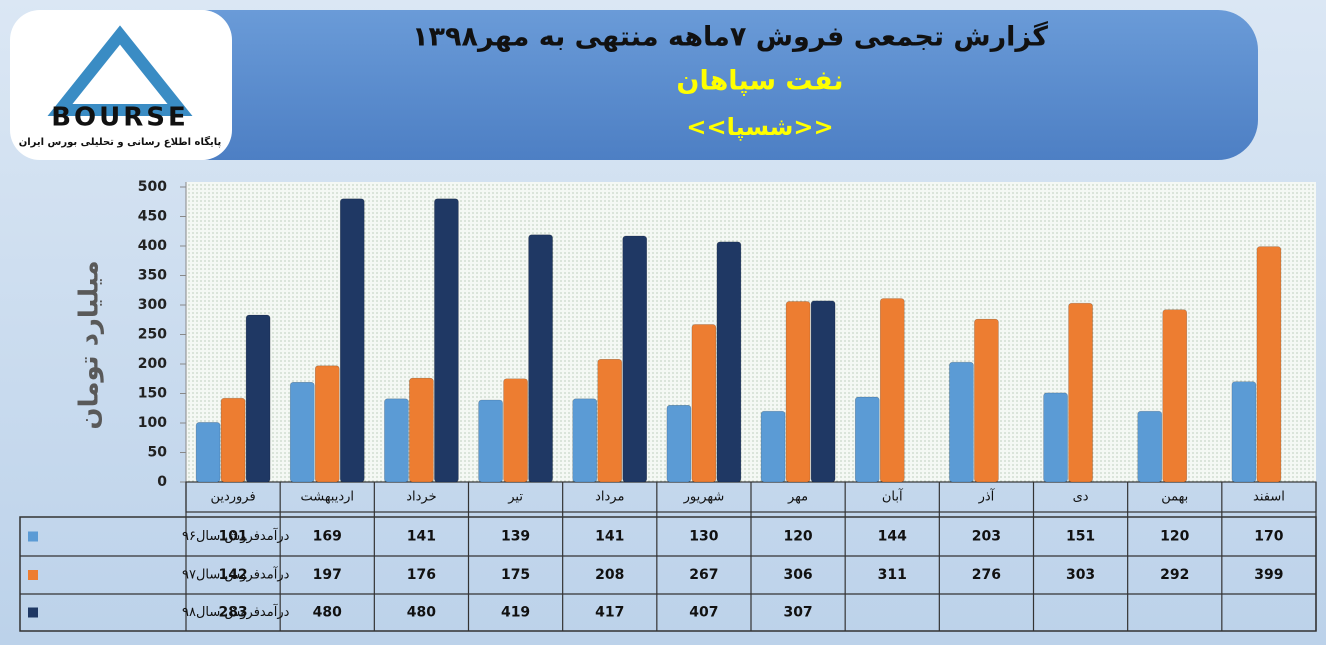 This screenshot has width=1326, height=645. Describe the element at coordinates (120, 118) in the screenshot. I see `logo-name: BOURSE` at that location.